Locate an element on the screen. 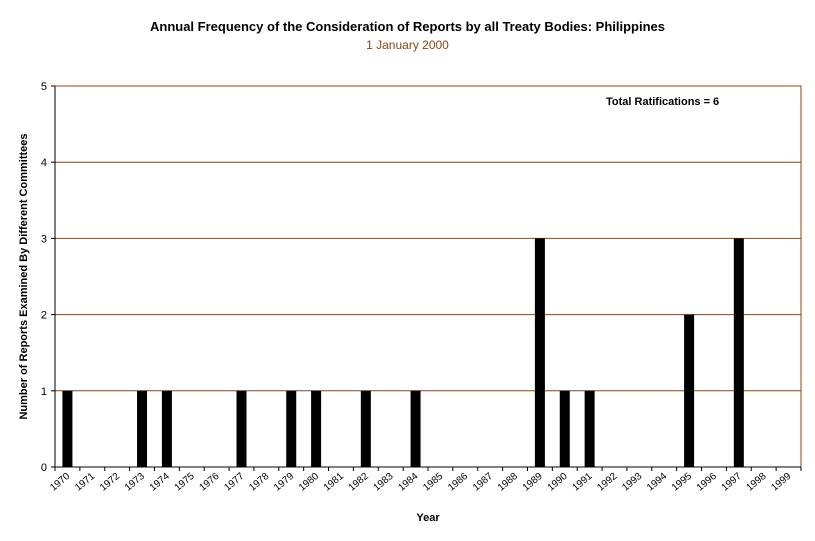  bar-1970 is located at coordinates (67, 428).